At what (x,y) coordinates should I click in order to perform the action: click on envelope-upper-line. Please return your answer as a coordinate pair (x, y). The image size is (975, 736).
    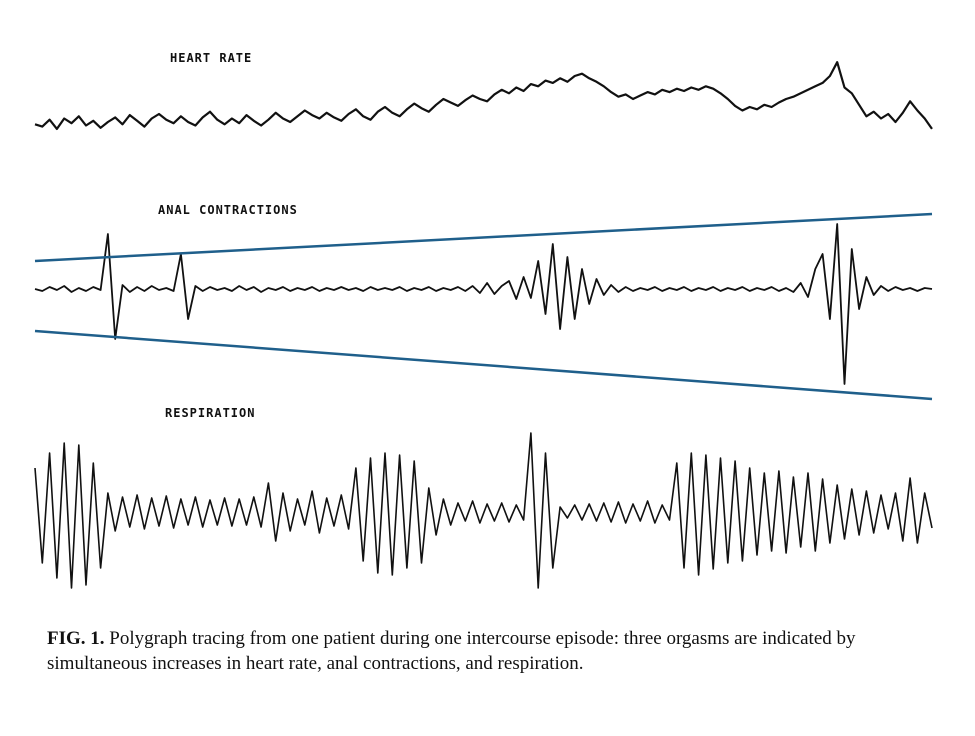
    Looking at the image, I should click on (483, 237).